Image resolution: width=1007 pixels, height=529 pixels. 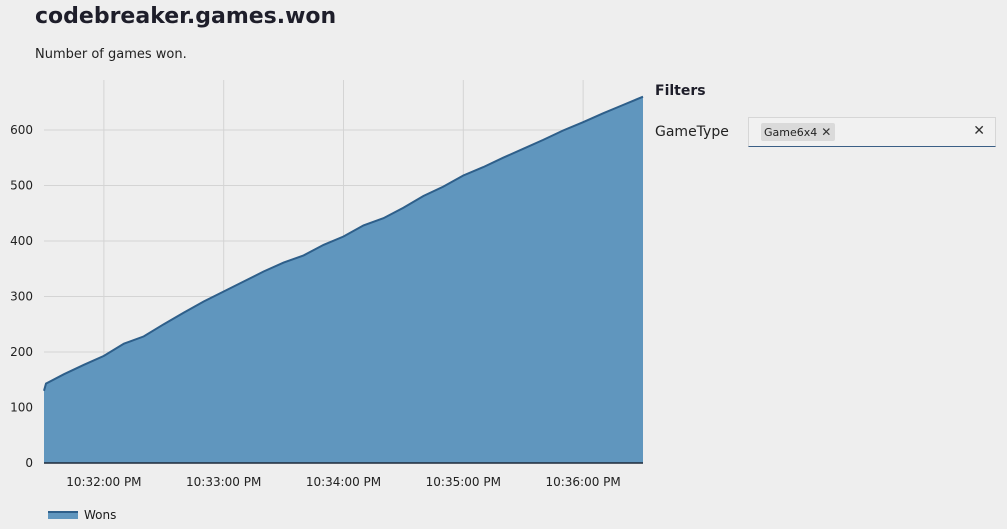 What do you see at coordinates (103, 482) in the screenshot?
I see `x-tick-label: 10:32:00 PM` at bounding box center [103, 482].